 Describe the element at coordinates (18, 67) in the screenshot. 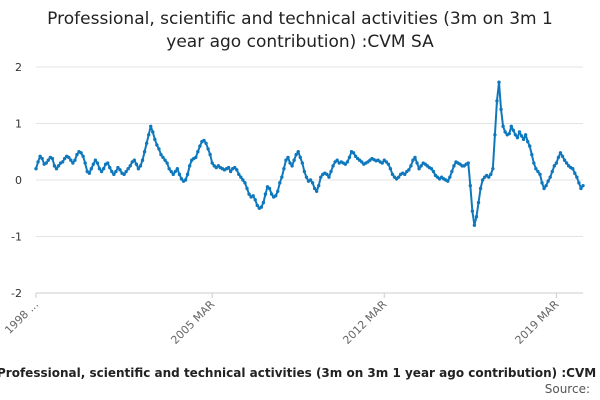

I see `y-tick-label: 2` at that location.